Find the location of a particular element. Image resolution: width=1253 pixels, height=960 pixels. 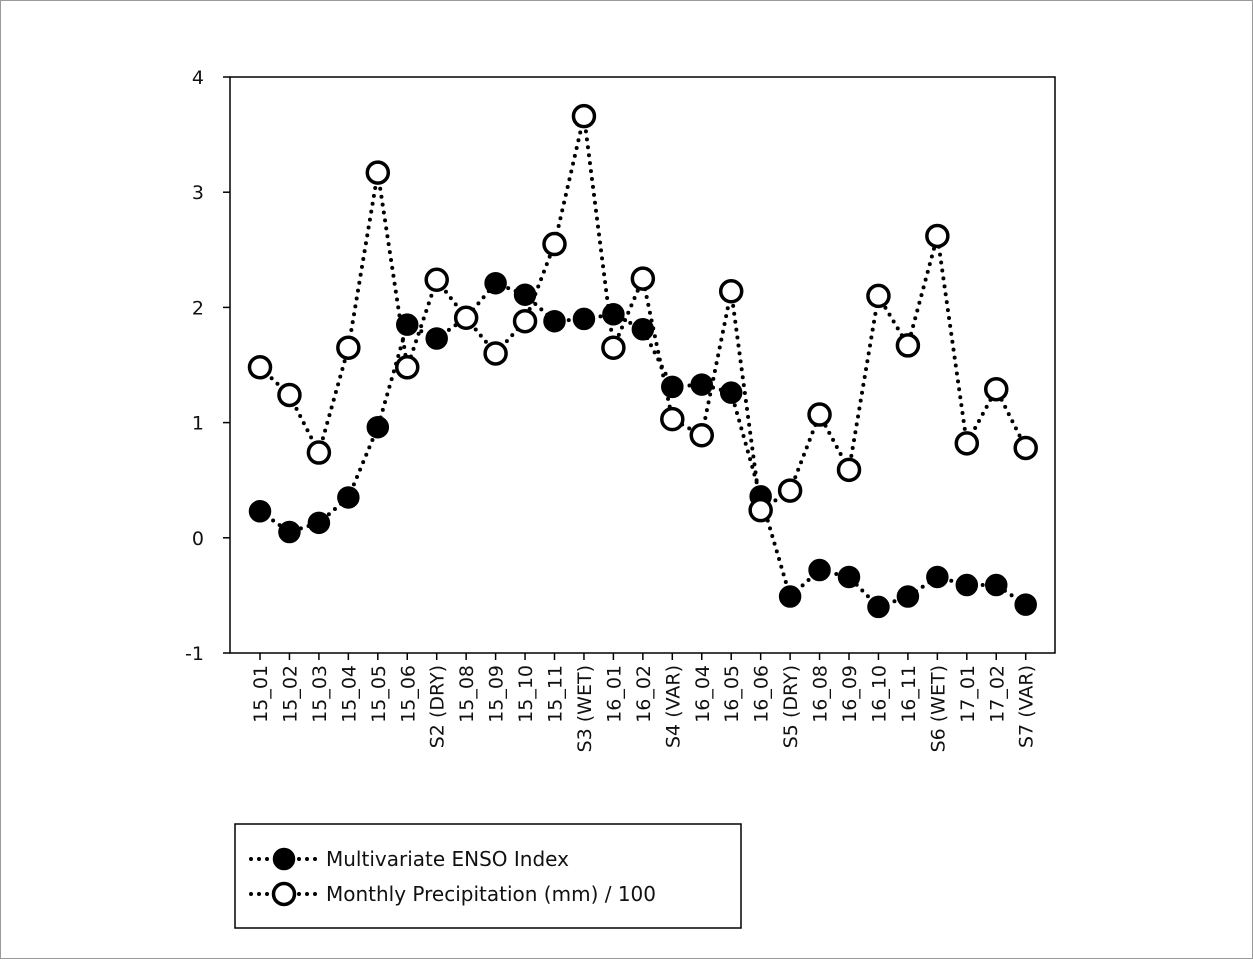

x-tick-label: 16_09 is located at coordinates (850, 694).